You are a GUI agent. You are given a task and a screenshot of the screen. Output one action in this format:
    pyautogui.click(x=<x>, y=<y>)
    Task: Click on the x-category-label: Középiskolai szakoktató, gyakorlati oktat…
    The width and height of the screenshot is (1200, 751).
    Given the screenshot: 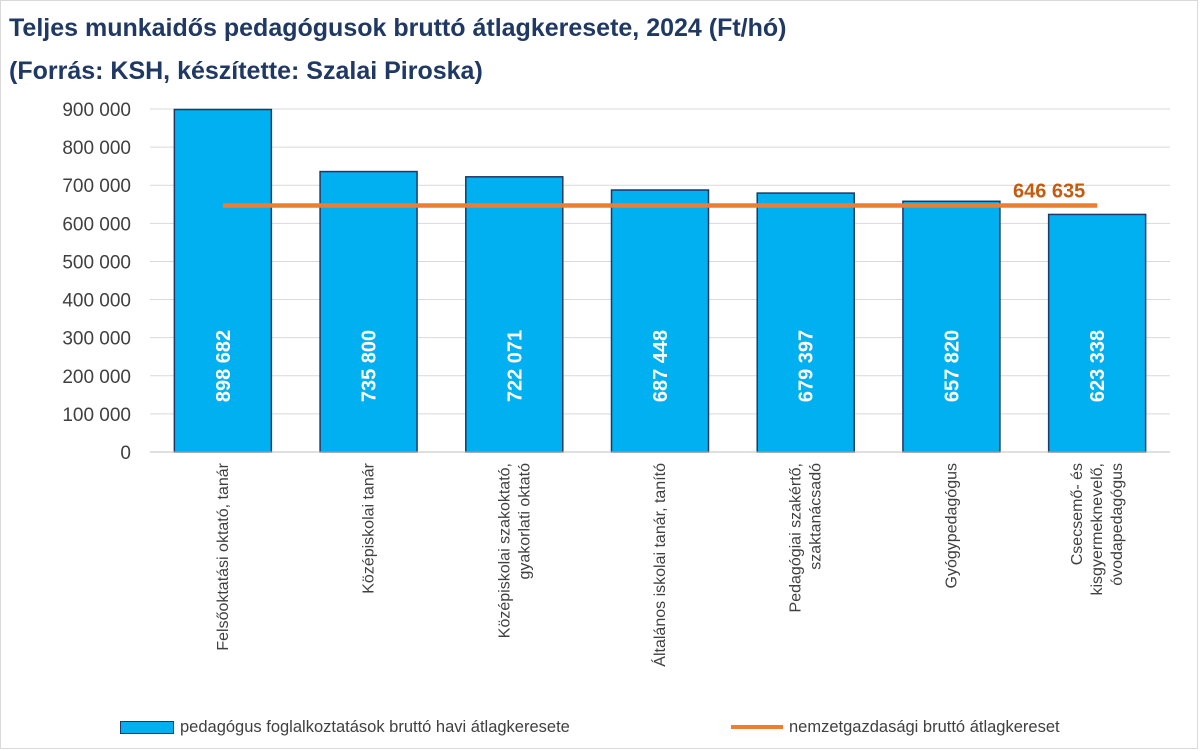 What is the action you would take?
    pyautogui.click(x=514, y=550)
    